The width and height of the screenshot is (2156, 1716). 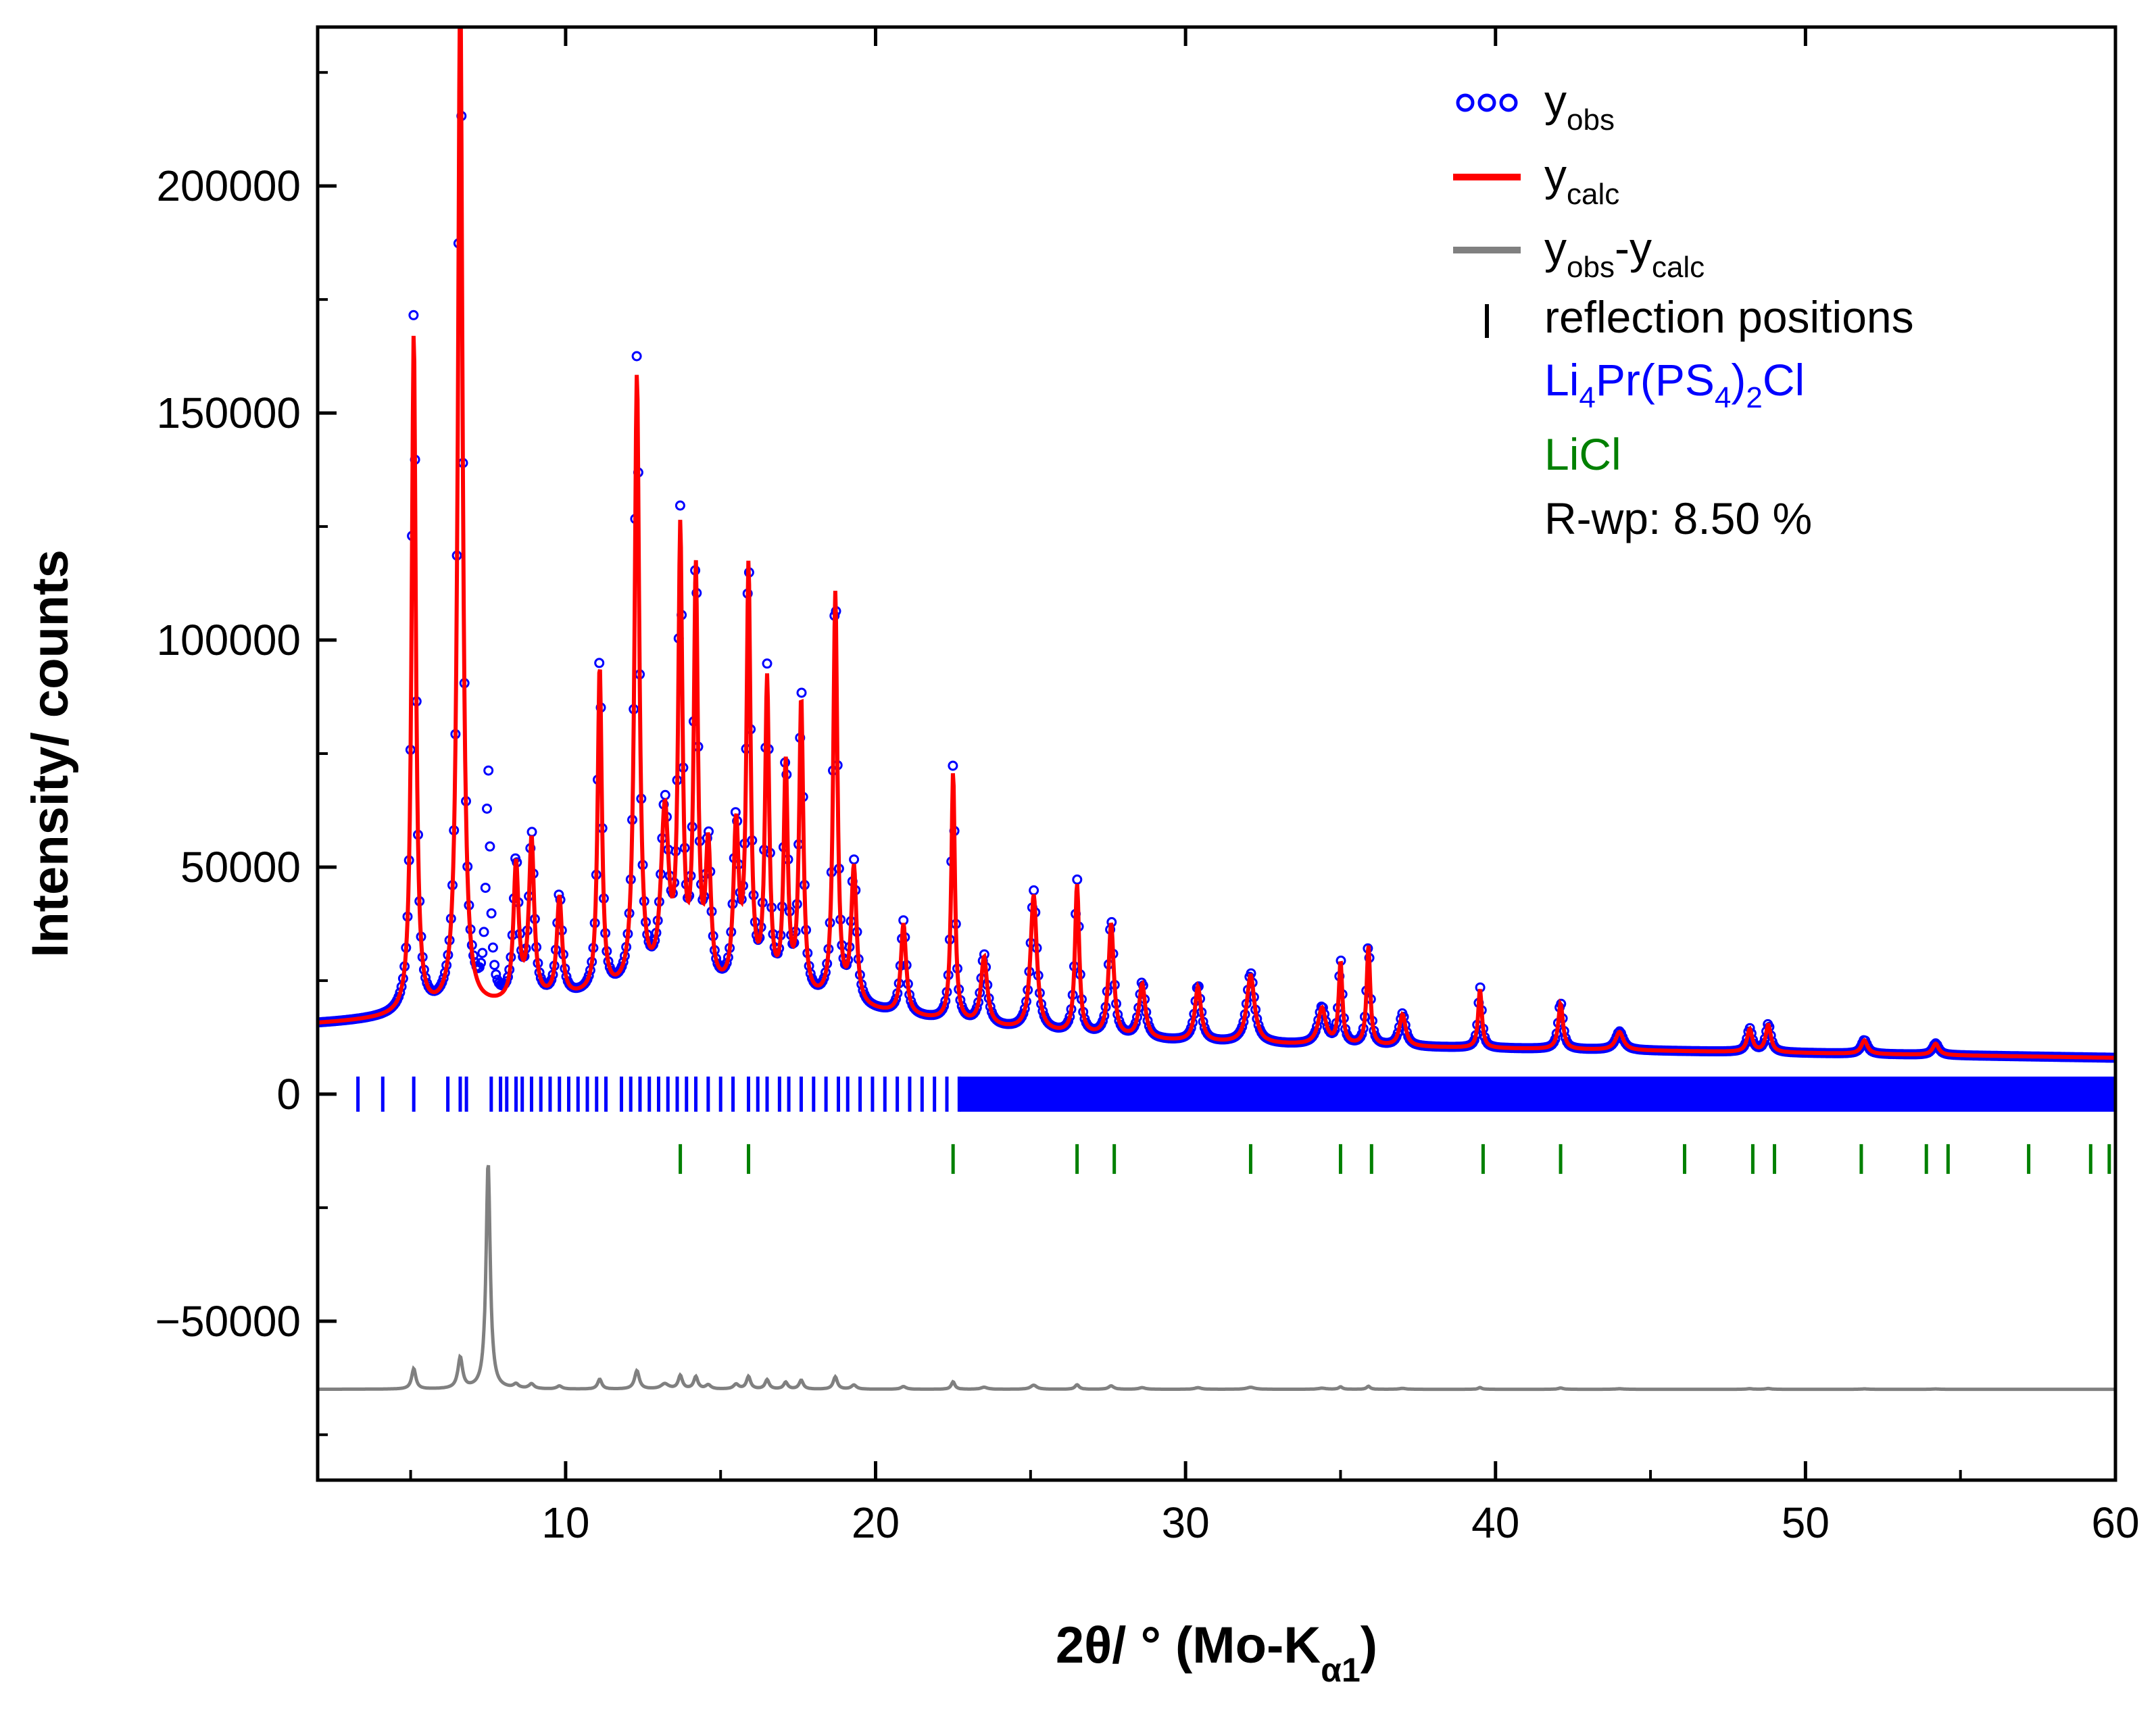 I want to click on phase1-sub1: 4, so click(x=1587, y=397).